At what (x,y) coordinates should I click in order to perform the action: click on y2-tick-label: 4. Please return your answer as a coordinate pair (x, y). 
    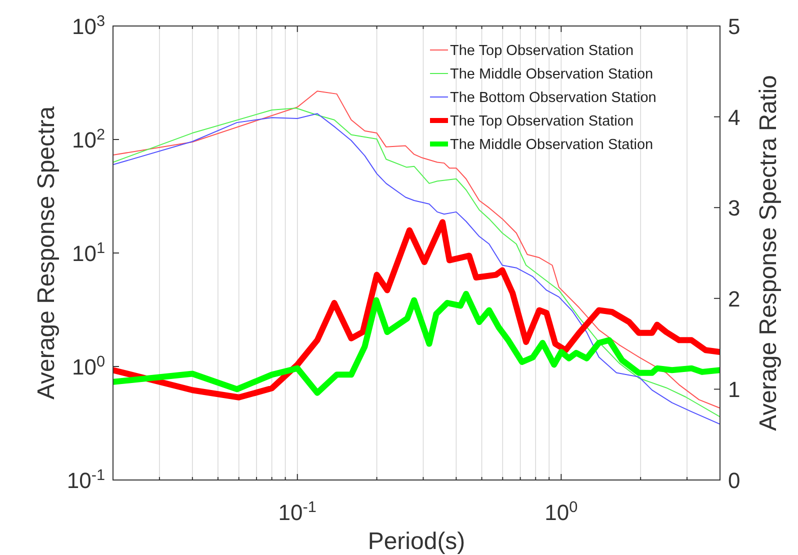
    Looking at the image, I should click on (734, 117).